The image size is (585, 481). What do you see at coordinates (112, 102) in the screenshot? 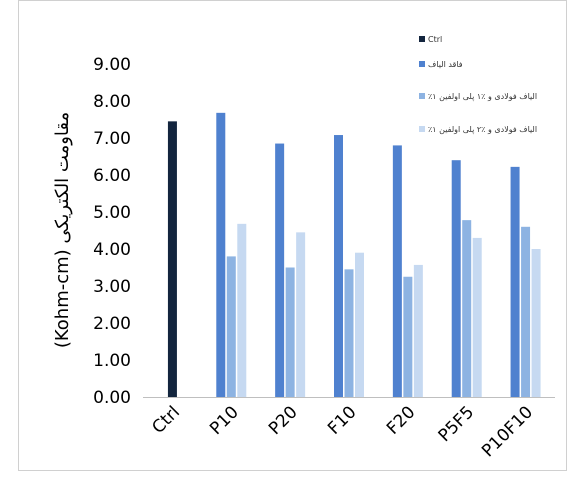
I see `y-tick-label: 8.00` at bounding box center [112, 102].